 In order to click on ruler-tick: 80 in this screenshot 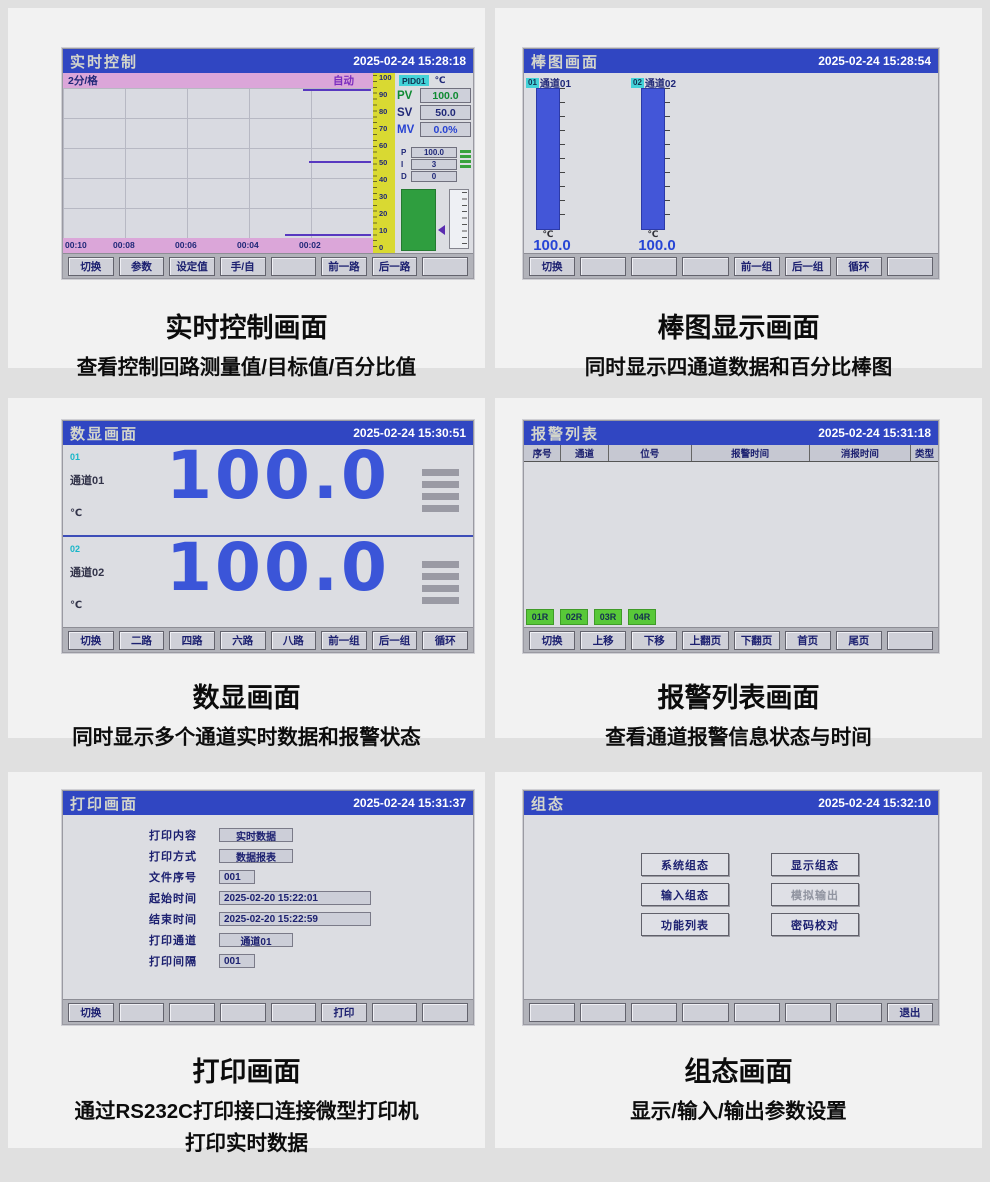, I will do `click(383, 112)`.